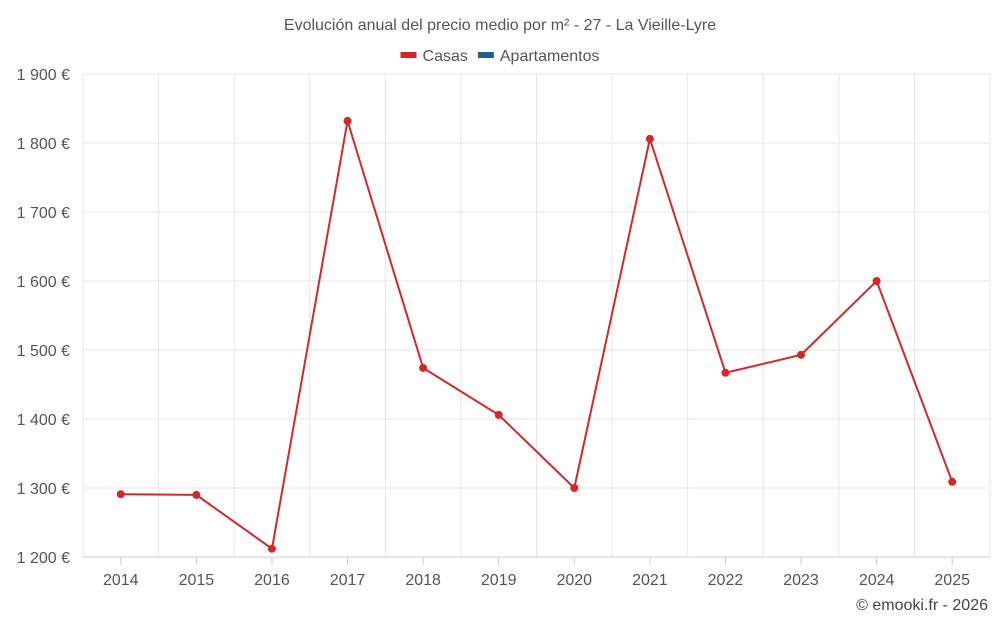 The width and height of the screenshot is (1000, 625). Describe the element at coordinates (271, 548) in the screenshot. I see `data-point-2016` at that location.